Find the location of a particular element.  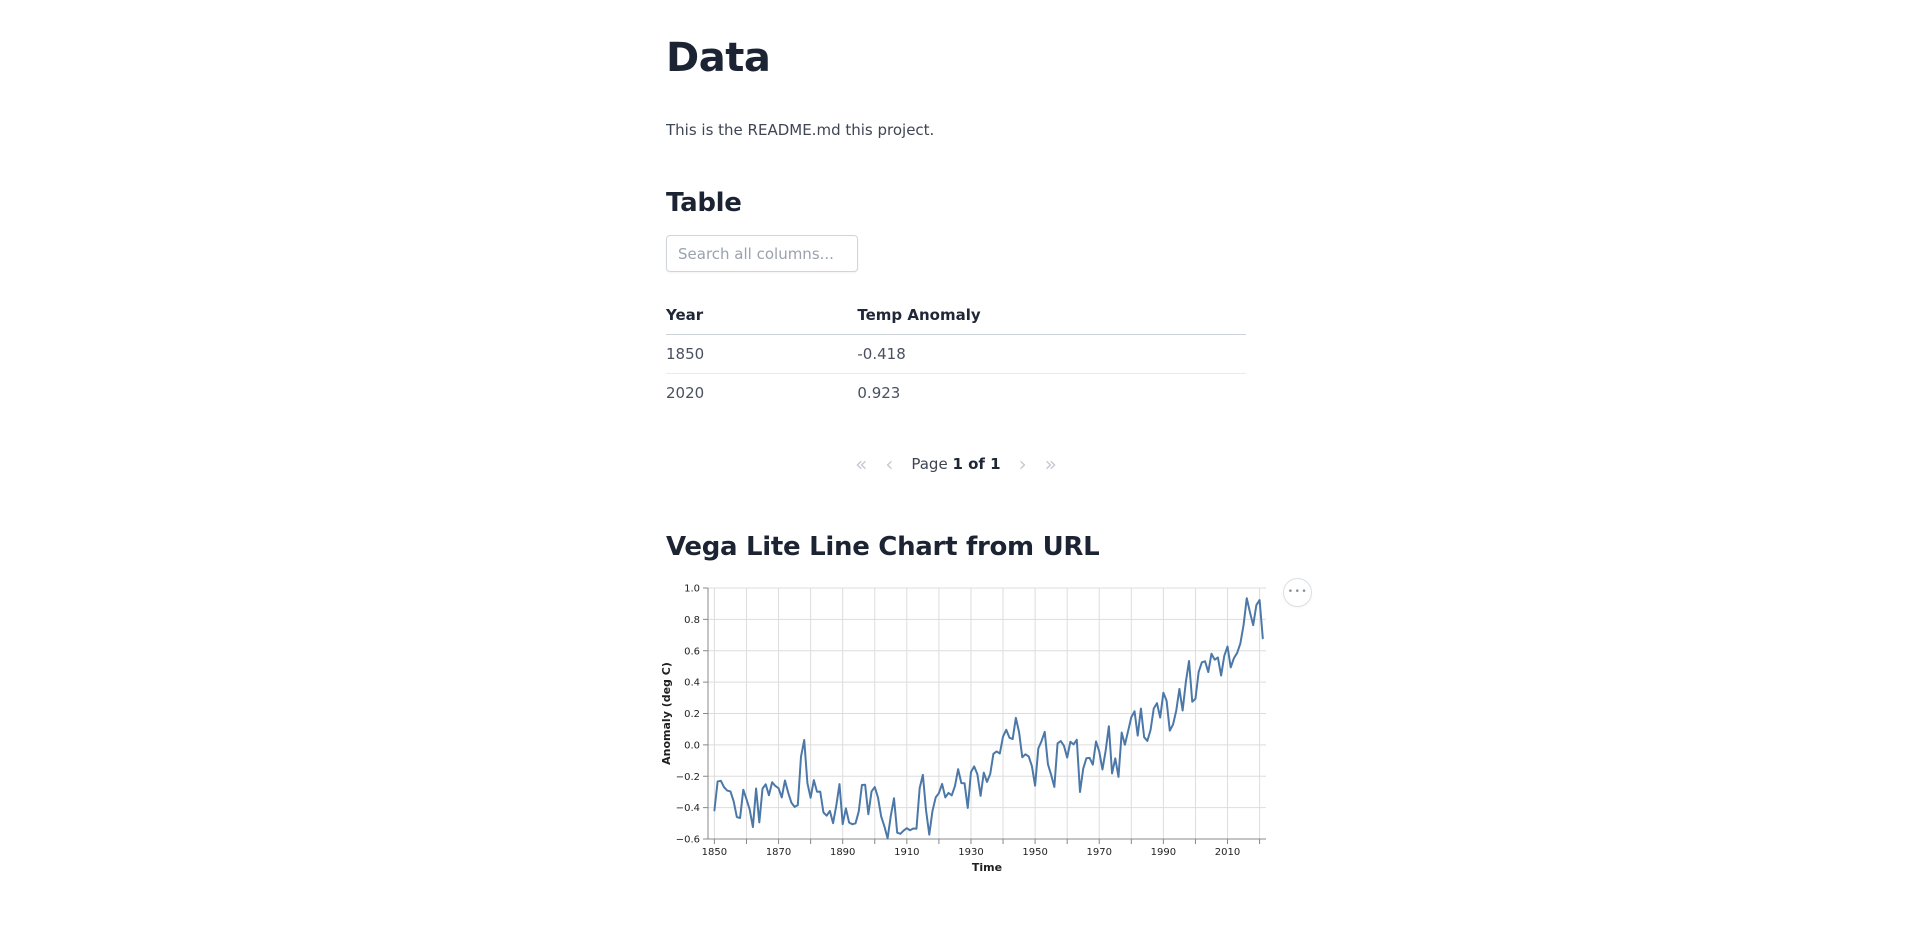

gridlines is located at coordinates (987, 713).